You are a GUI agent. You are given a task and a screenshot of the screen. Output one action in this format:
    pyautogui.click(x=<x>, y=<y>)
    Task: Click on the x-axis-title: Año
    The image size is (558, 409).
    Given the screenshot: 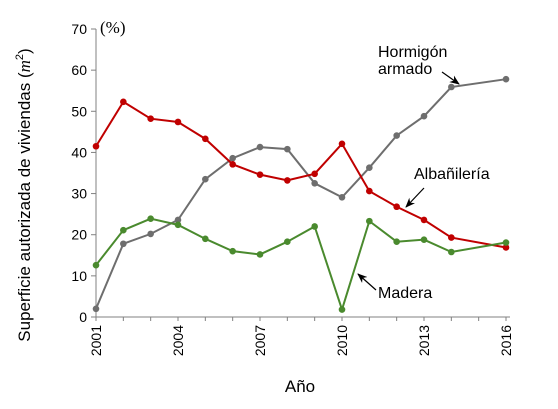 What is the action you would take?
    pyautogui.click(x=300, y=386)
    